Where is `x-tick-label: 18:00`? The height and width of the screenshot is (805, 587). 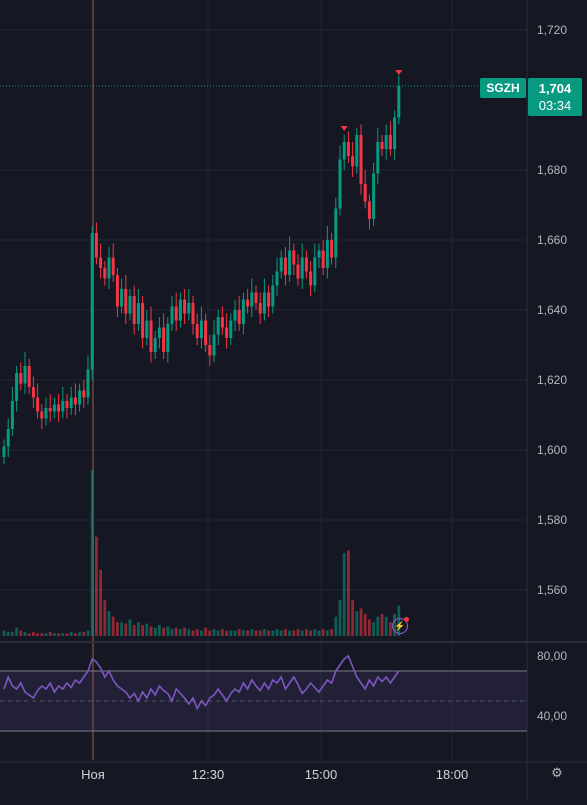 x-tick-label: 18:00 is located at coordinates (452, 774).